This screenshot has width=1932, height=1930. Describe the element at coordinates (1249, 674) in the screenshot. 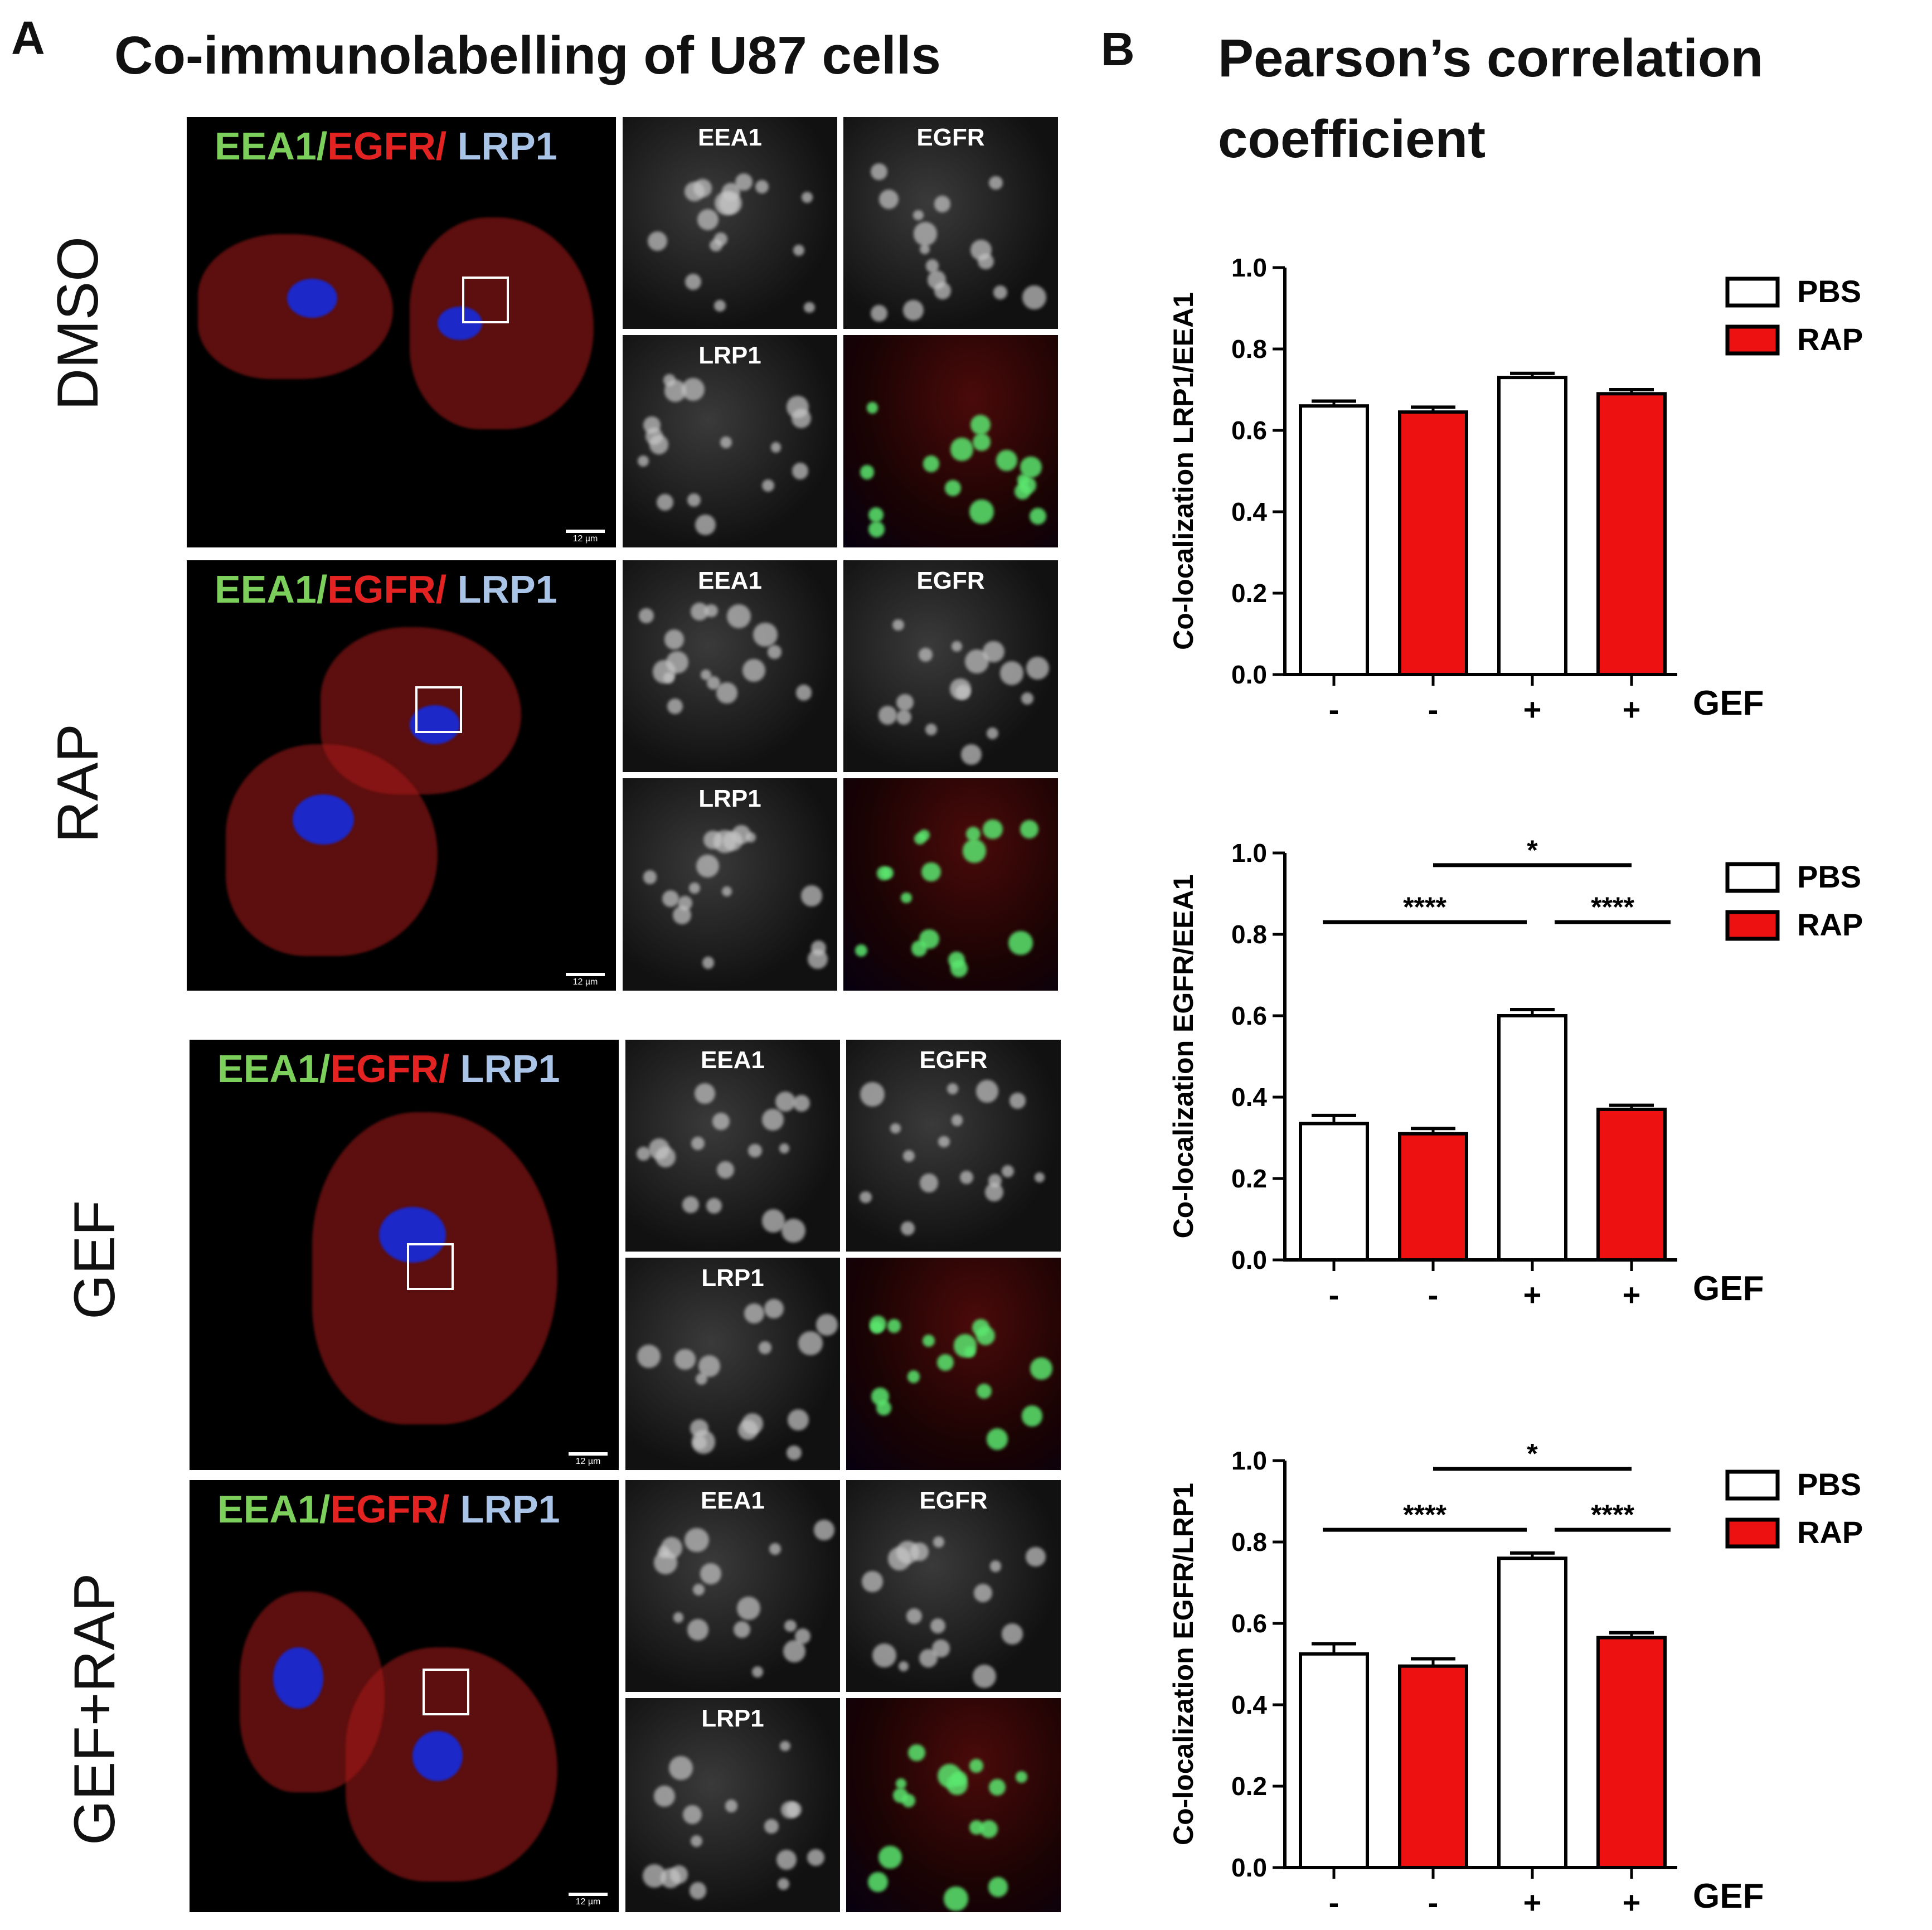

I see `y-tick-label: 0.0` at that location.